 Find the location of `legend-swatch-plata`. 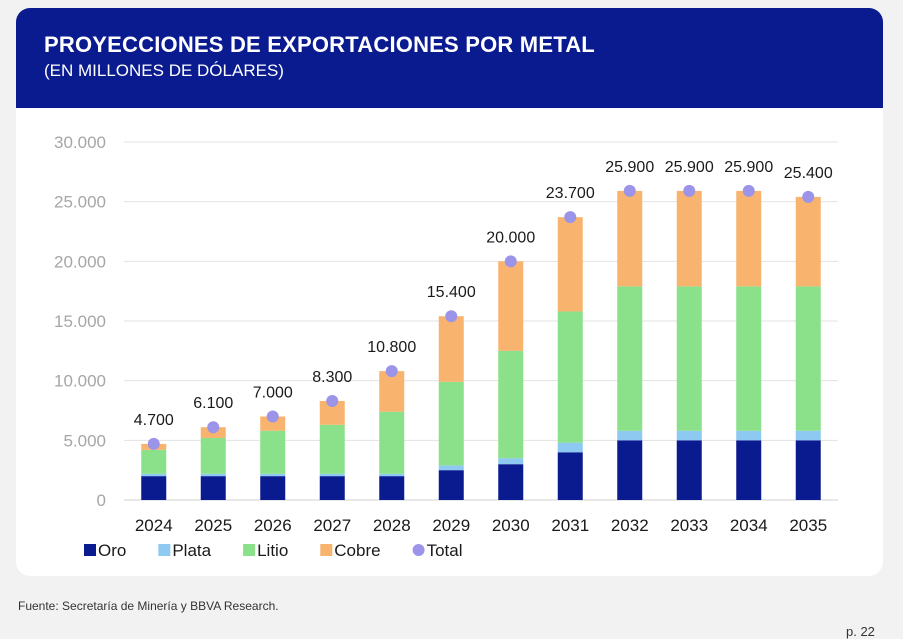

legend-swatch-plata is located at coordinates (164, 550).